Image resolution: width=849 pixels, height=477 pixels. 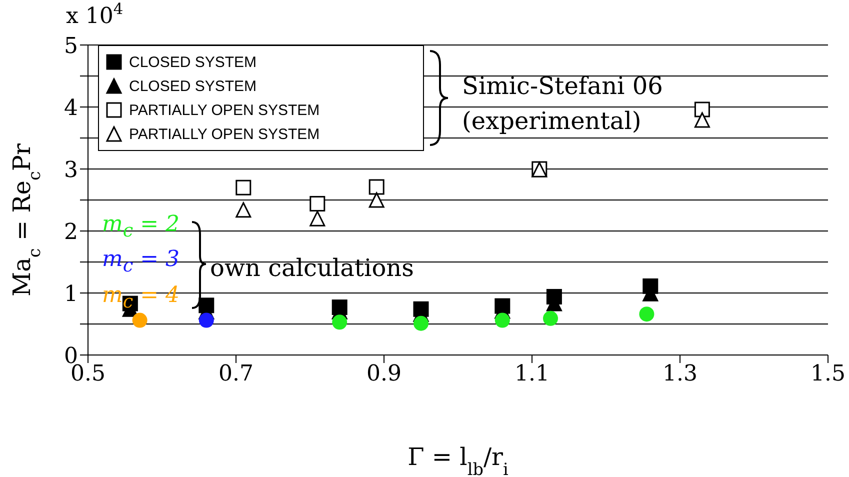 What do you see at coordinates (312, 268) in the screenshot?
I see `annotation: own calculations` at bounding box center [312, 268].